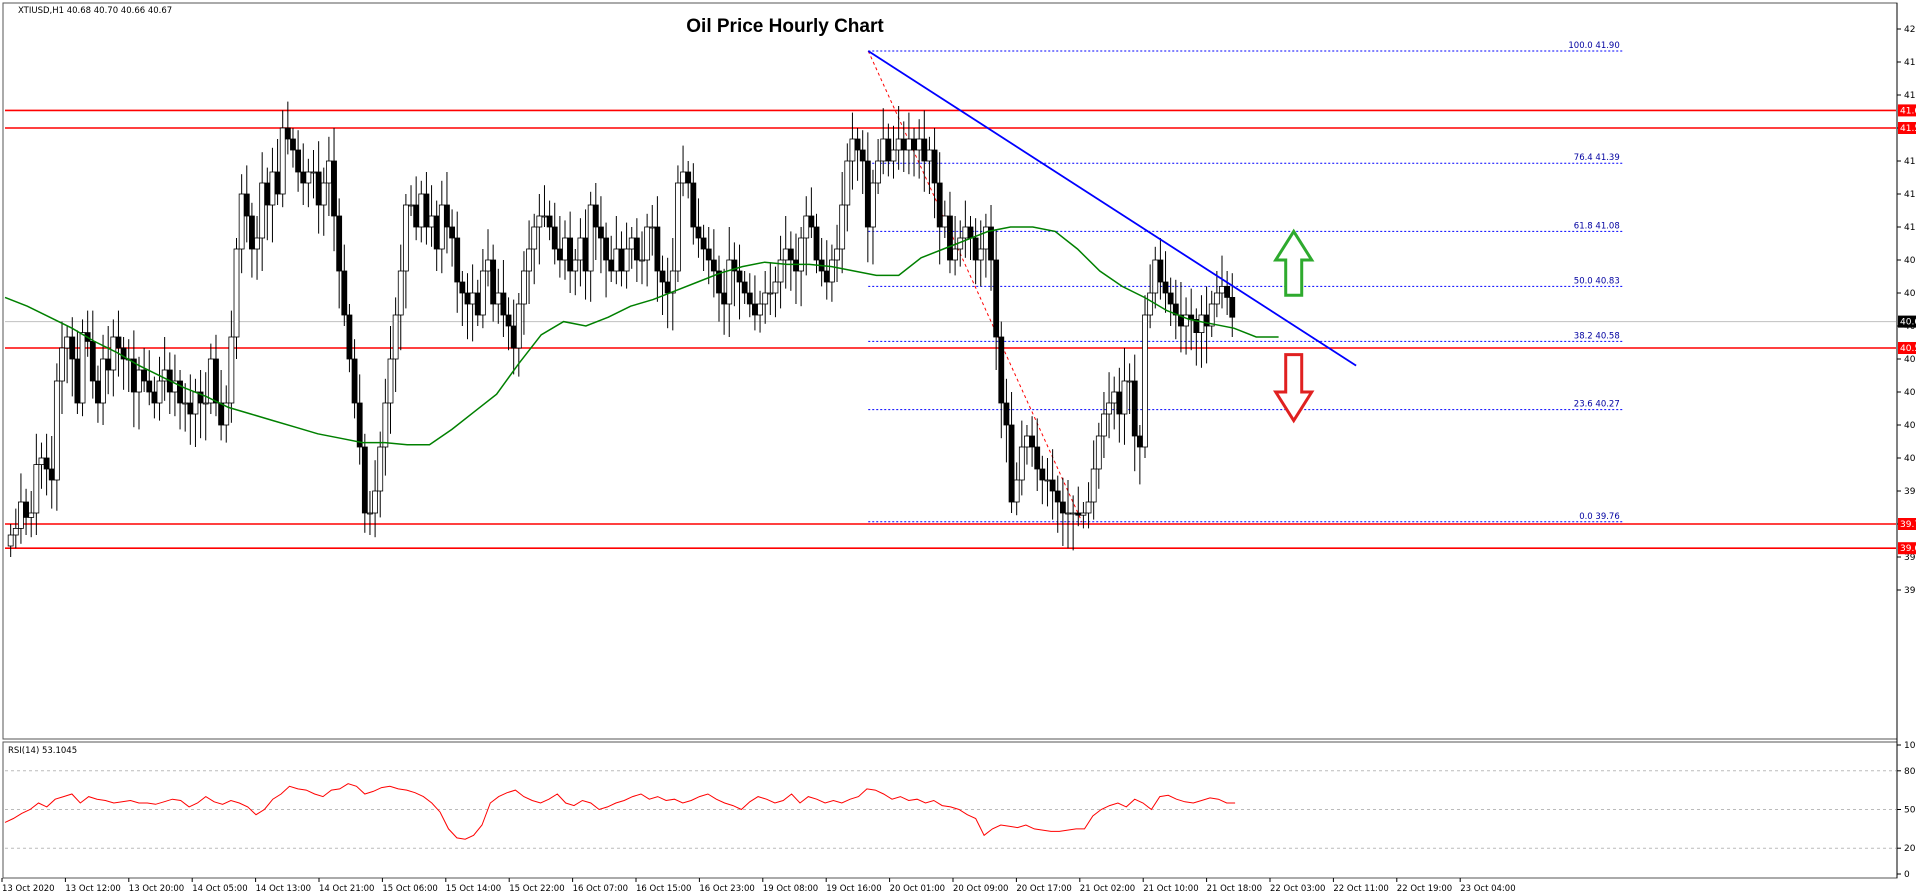 This screenshot has width=1916, height=896. What do you see at coordinates (28, 889) in the screenshot?
I see `x-tick-label: 13 Oct 2020` at bounding box center [28, 889].